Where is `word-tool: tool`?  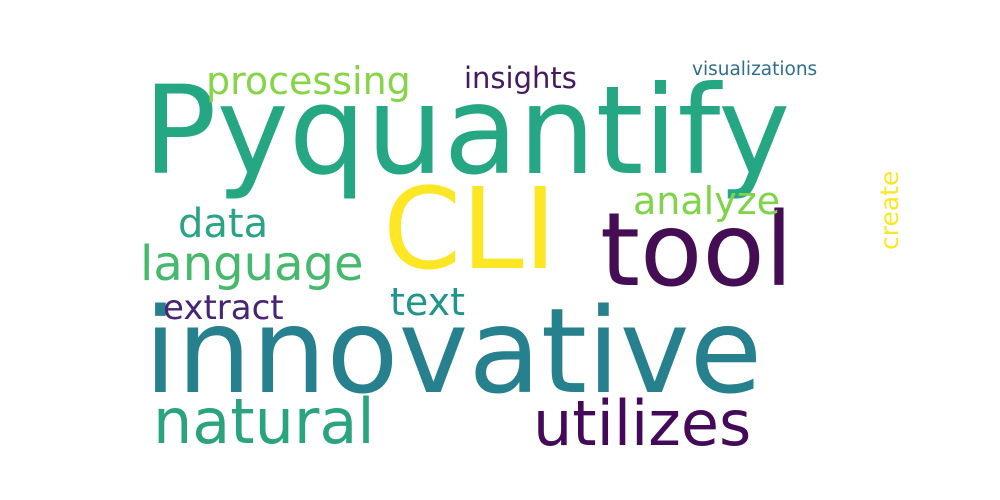 word-tool: tool is located at coordinates (697, 250).